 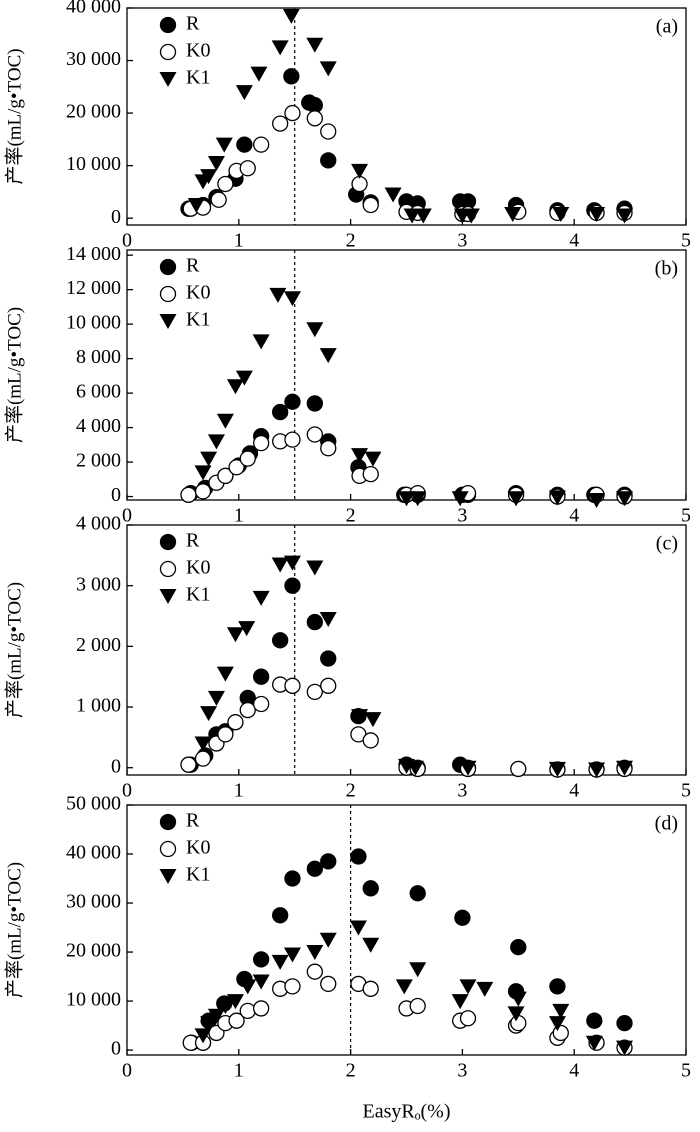 What do you see at coordinates (462, 1071) in the screenshot?
I see `x-tick-label: 3` at bounding box center [462, 1071].